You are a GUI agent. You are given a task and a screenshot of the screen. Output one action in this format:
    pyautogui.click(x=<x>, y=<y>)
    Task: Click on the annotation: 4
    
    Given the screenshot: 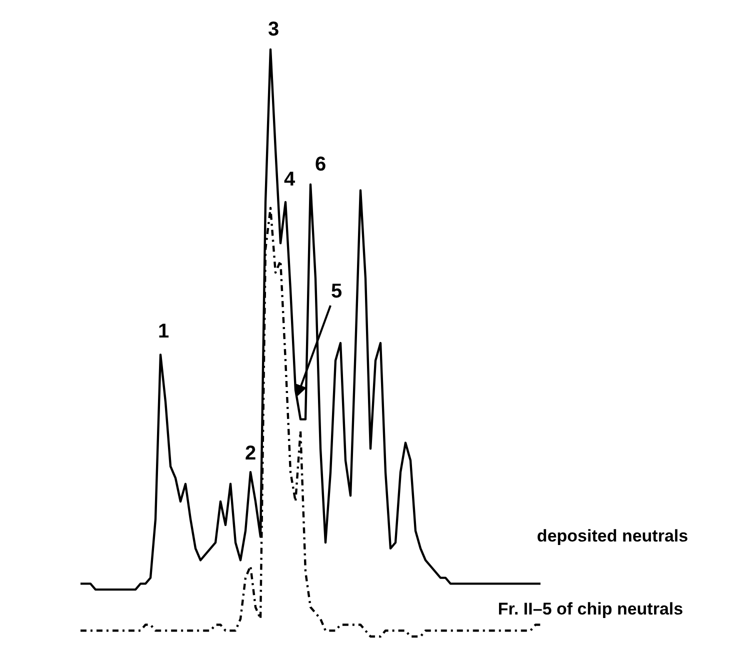 What is the action you would take?
    pyautogui.click(x=290, y=179)
    